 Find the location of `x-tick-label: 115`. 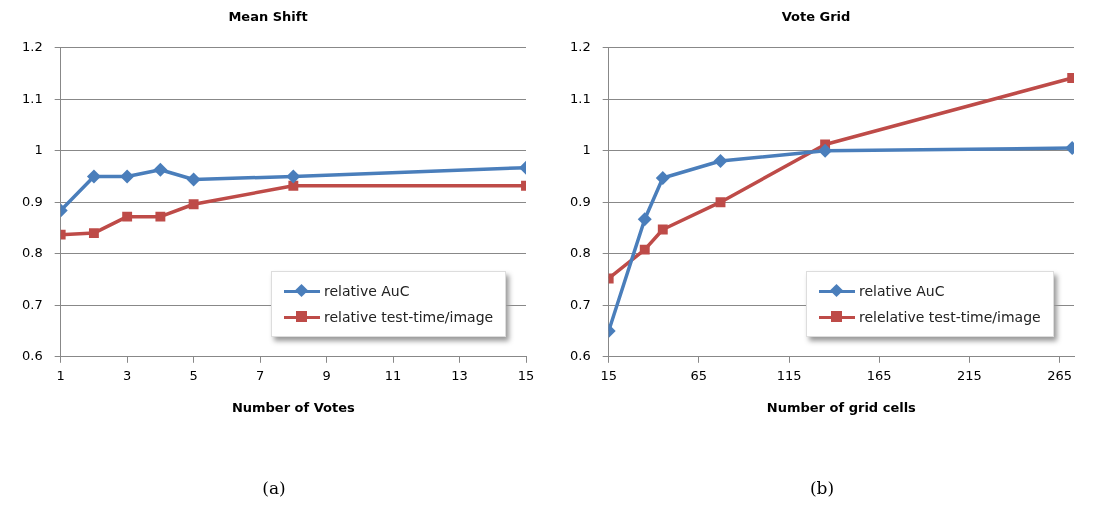

x-tick-label: 115 is located at coordinates (789, 375).